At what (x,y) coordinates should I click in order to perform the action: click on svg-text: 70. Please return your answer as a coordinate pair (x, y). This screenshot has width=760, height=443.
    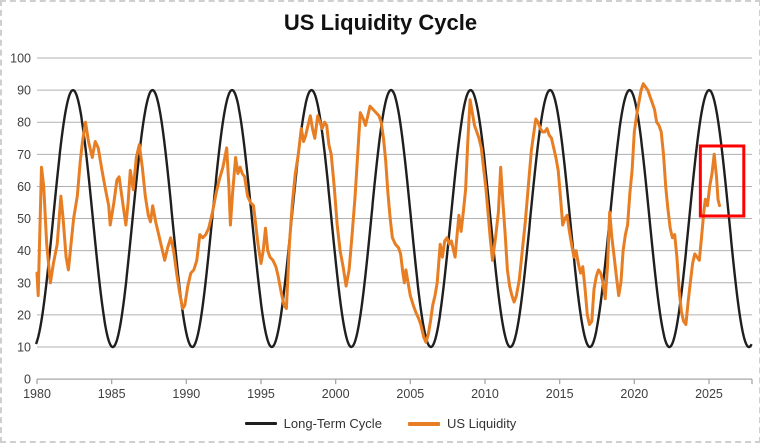
    Looking at the image, I should click on (24, 155).